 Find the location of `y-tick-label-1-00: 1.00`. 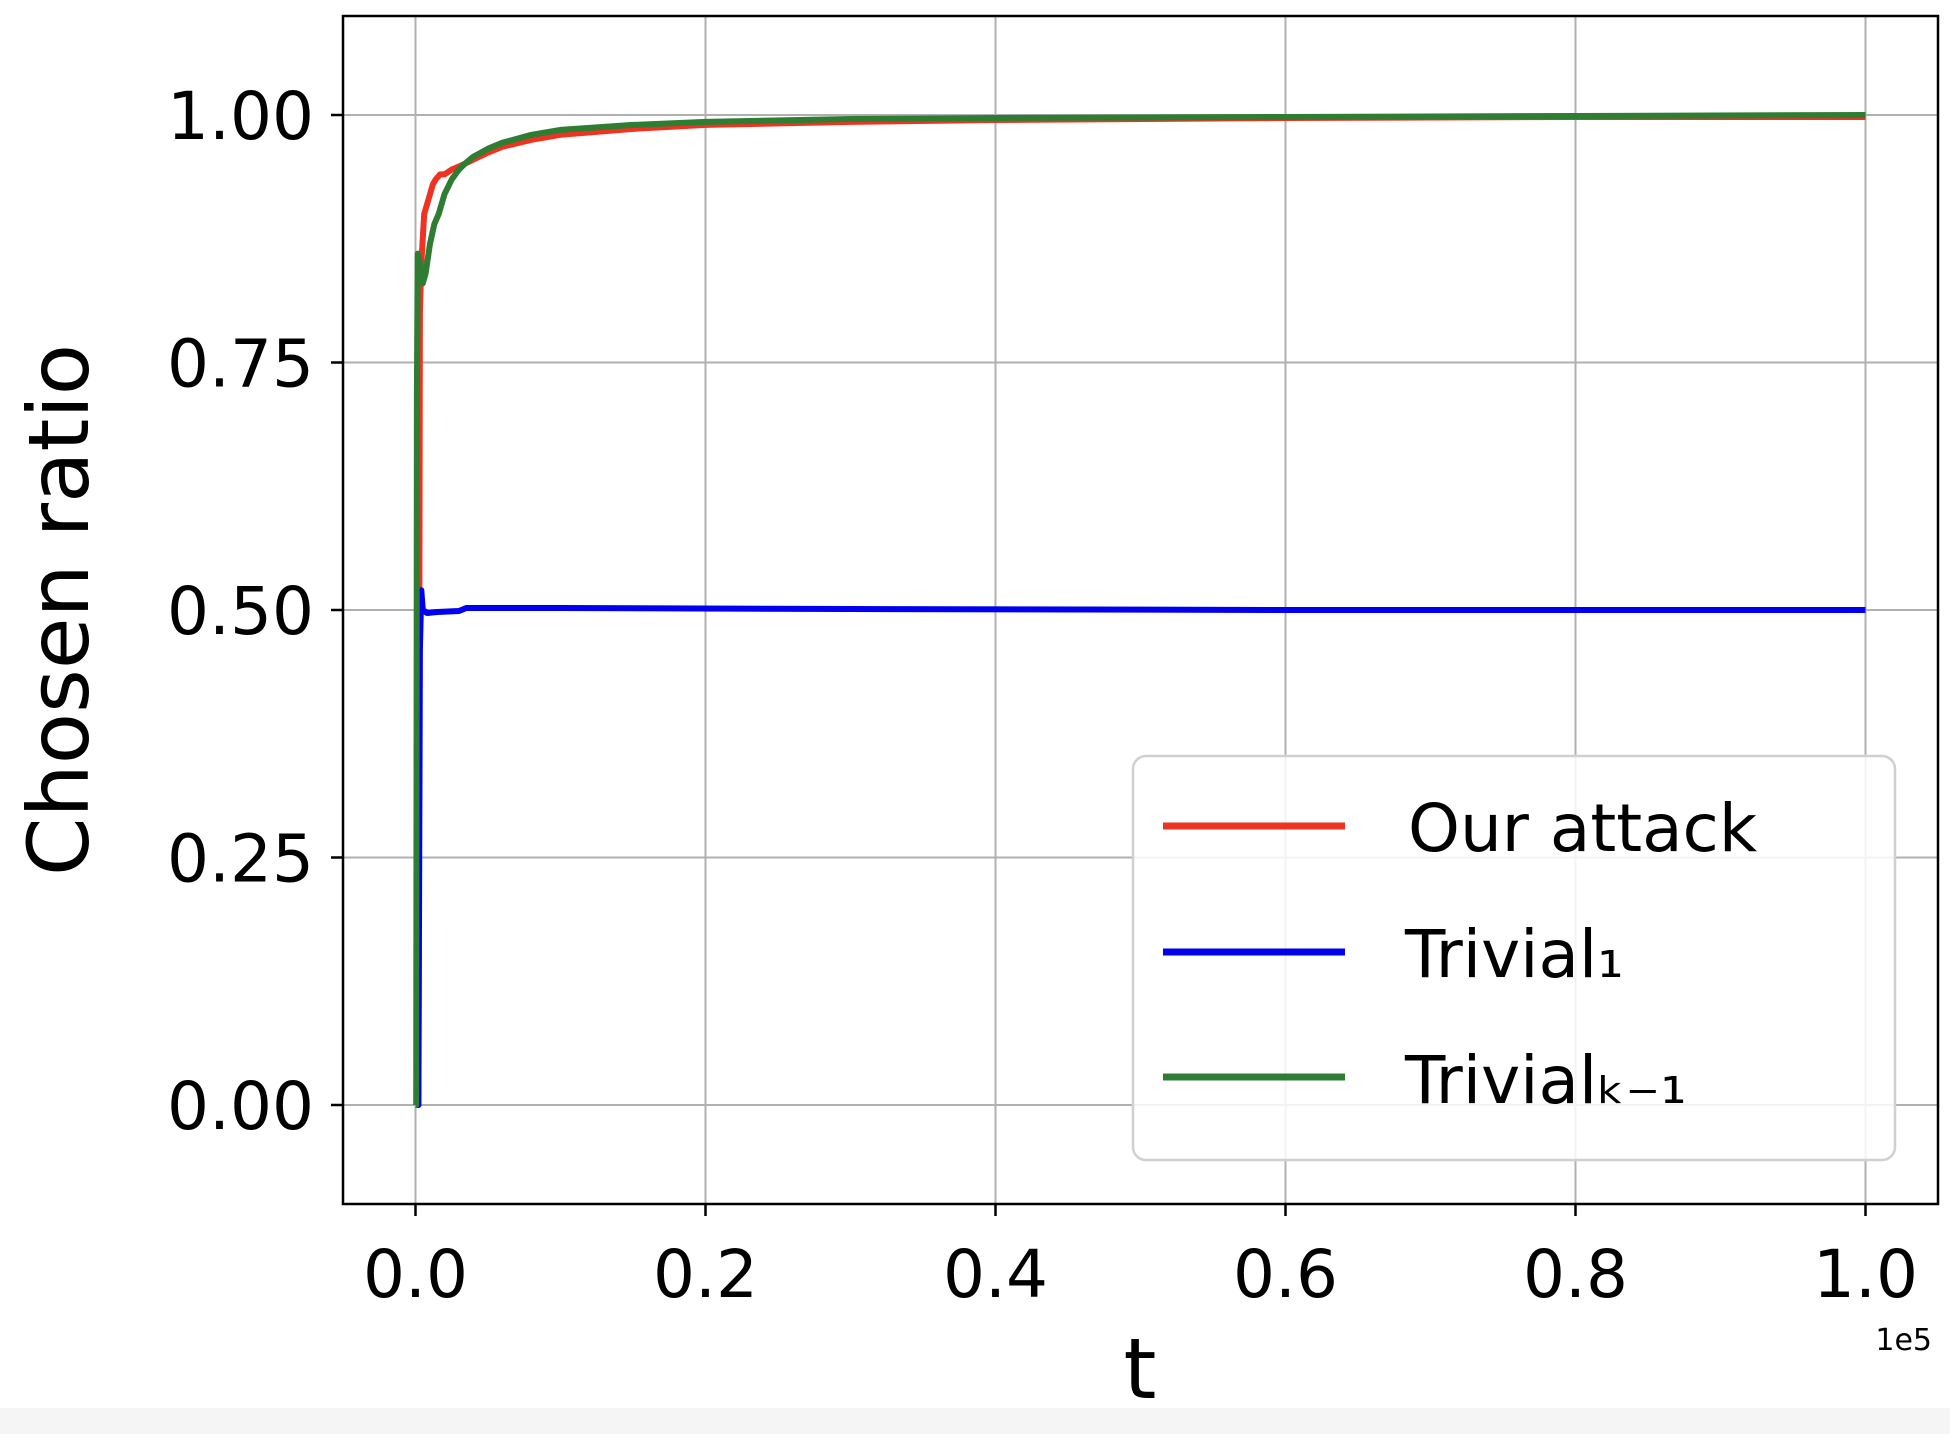

y-tick-label-1-00: 1.00 is located at coordinates (240, 116).